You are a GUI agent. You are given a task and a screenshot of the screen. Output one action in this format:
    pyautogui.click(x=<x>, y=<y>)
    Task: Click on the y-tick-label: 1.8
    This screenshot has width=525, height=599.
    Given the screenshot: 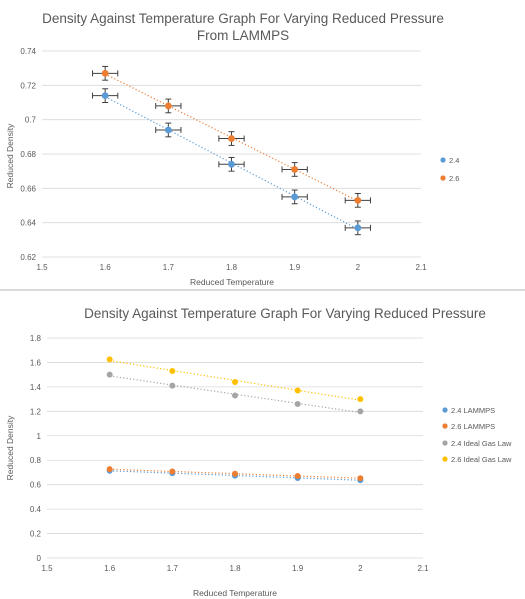 What is the action you would take?
    pyautogui.click(x=36, y=338)
    